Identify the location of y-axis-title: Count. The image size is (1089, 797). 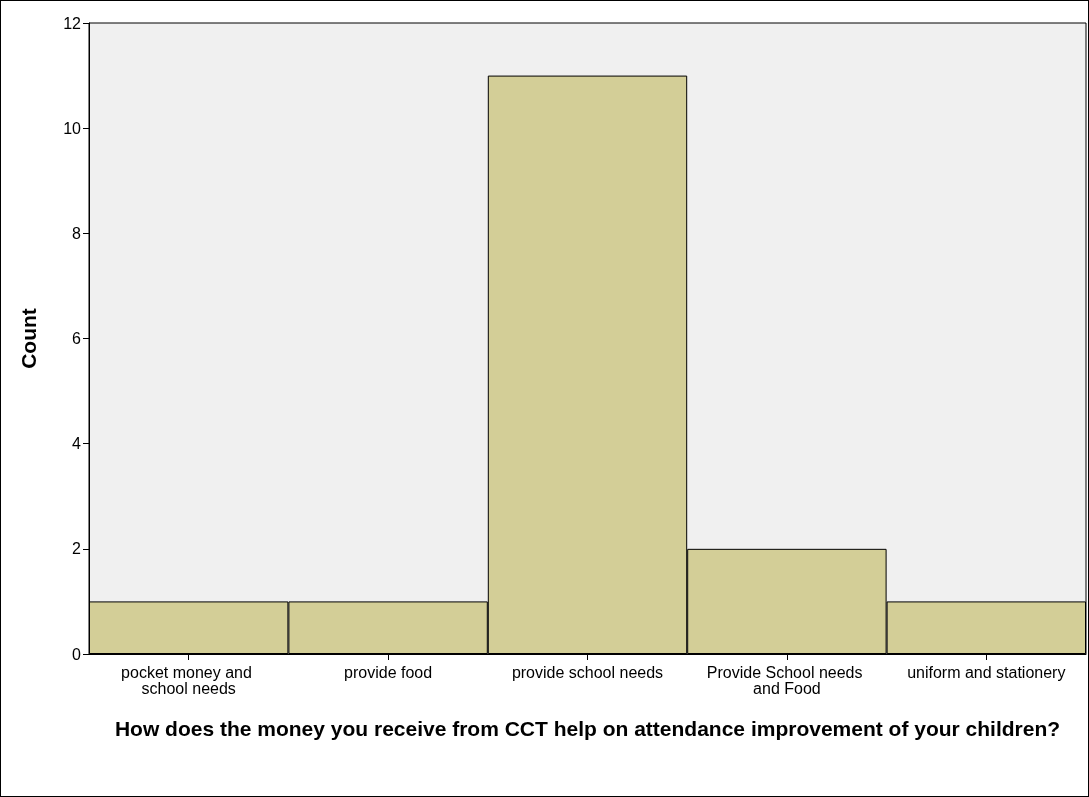
(28, 338).